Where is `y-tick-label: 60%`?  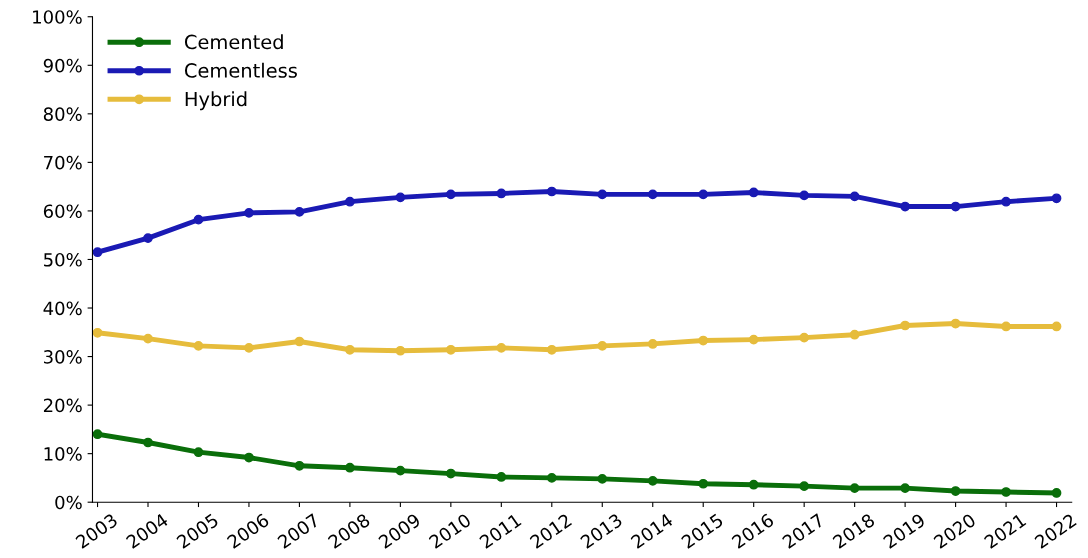 y-tick-label: 60% is located at coordinates (62, 211).